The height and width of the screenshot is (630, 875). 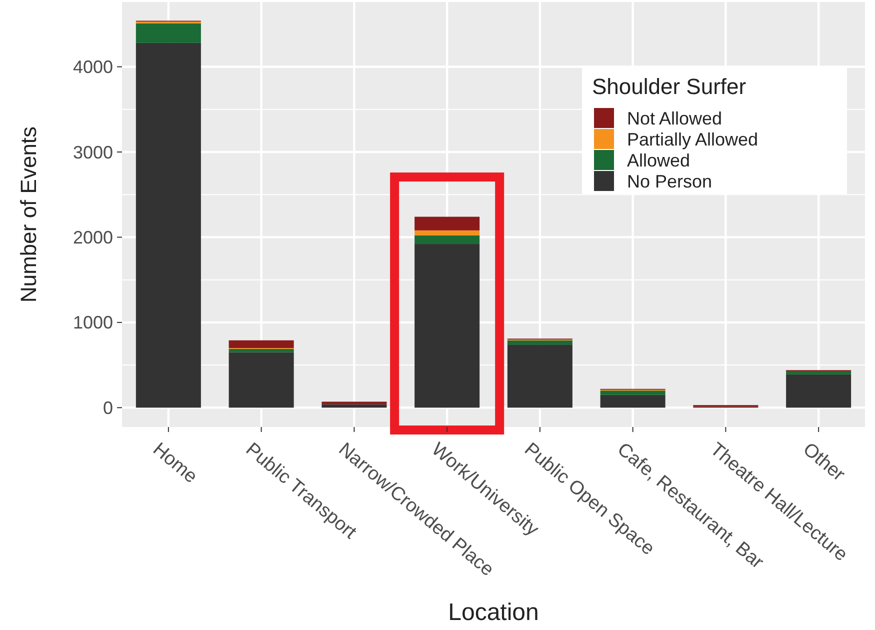 I want to click on x-axis-title: Location, so click(x=493, y=612).